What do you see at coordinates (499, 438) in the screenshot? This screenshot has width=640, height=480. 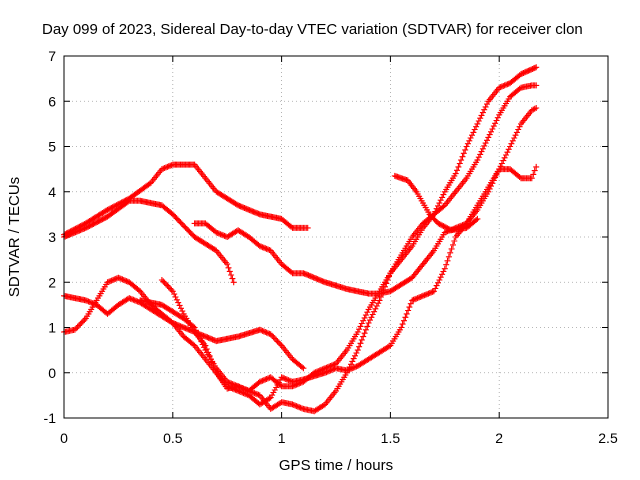 I see `x-tick-label: 2` at bounding box center [499, 438].